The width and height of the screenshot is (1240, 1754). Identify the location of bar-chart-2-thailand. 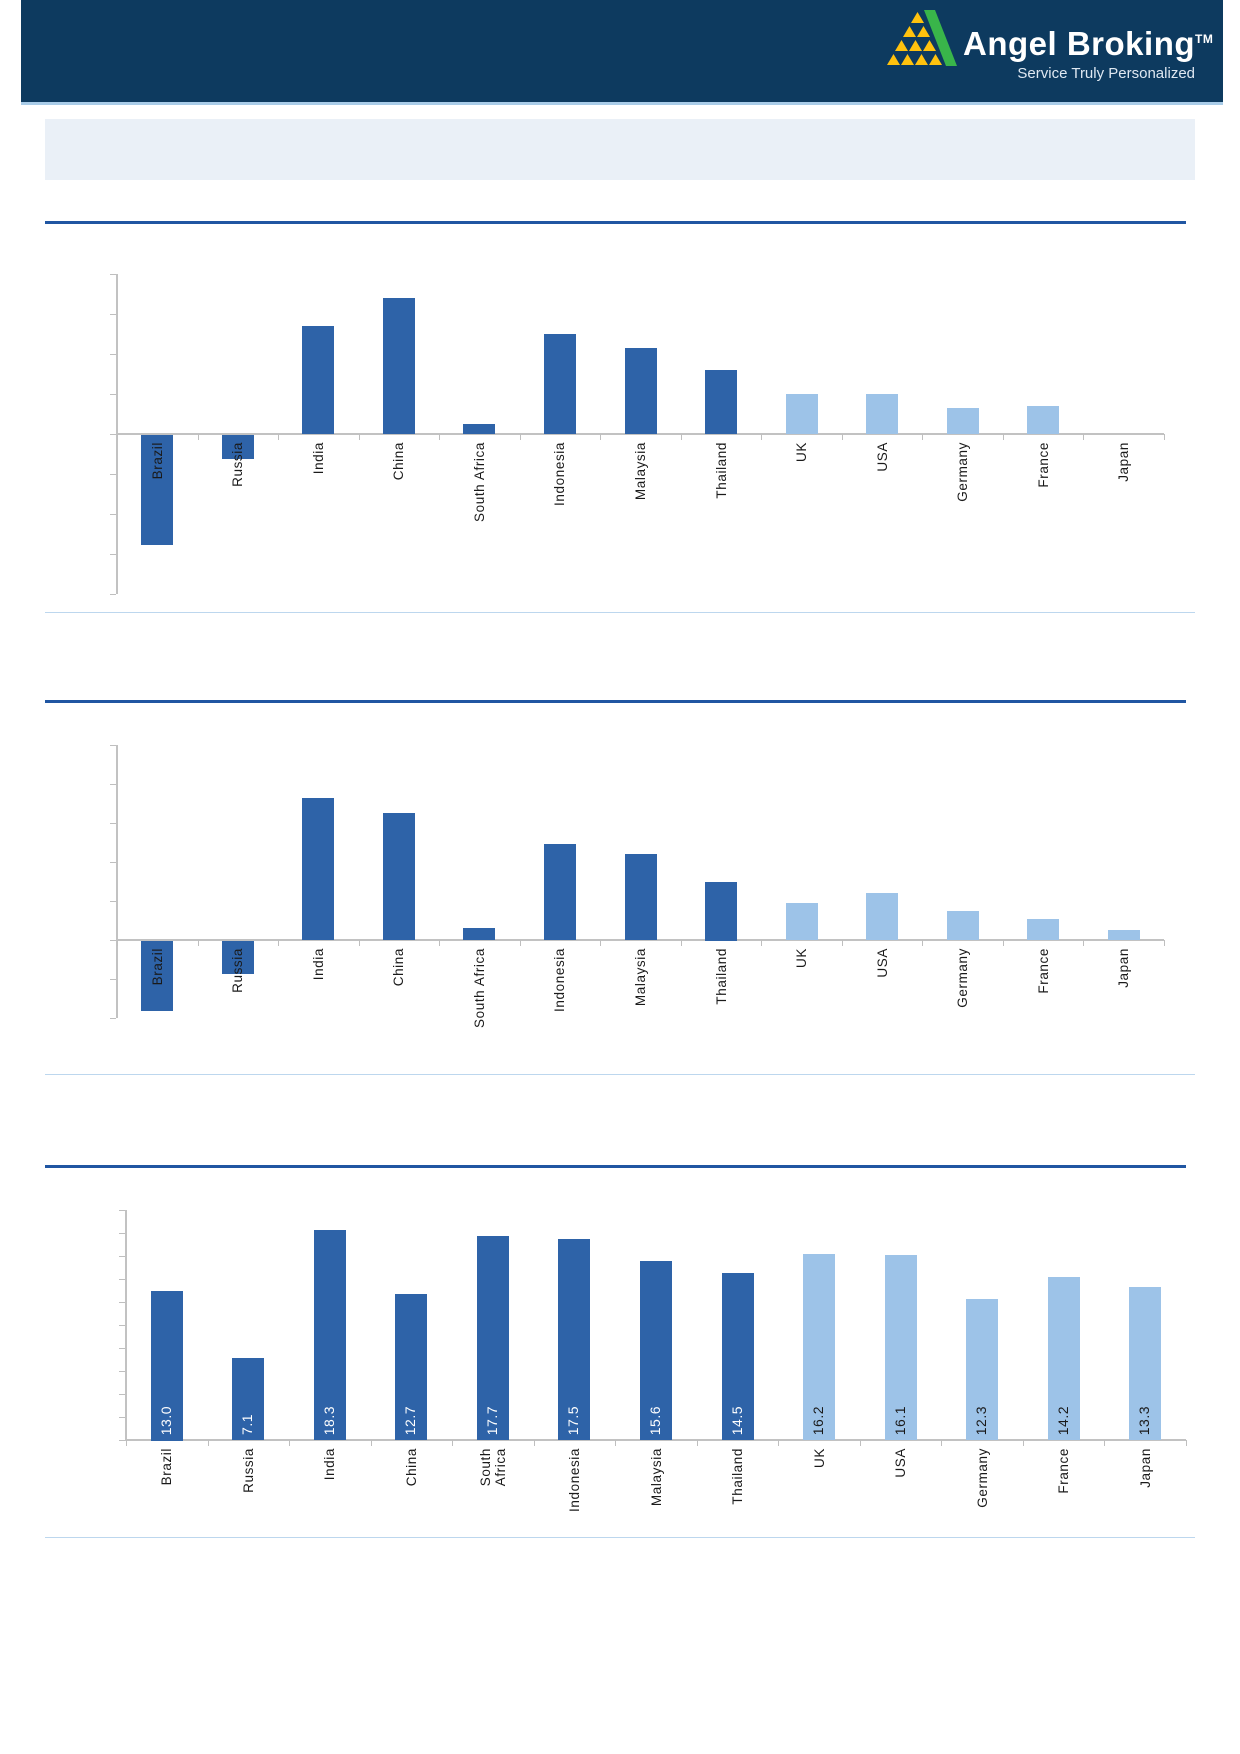
(721, 911).